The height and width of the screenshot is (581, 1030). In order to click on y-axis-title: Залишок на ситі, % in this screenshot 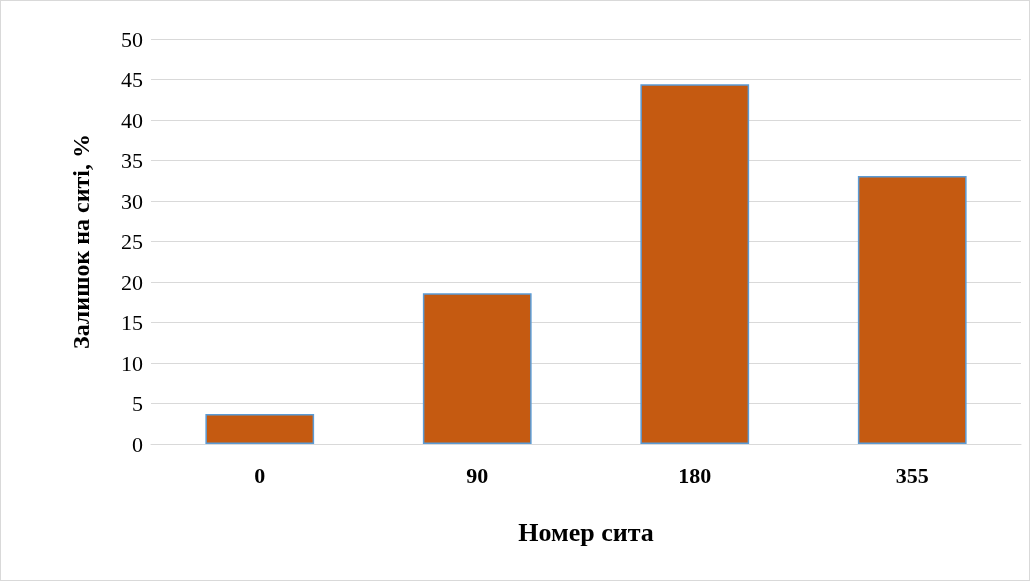, I will do `click(81, 241)`.